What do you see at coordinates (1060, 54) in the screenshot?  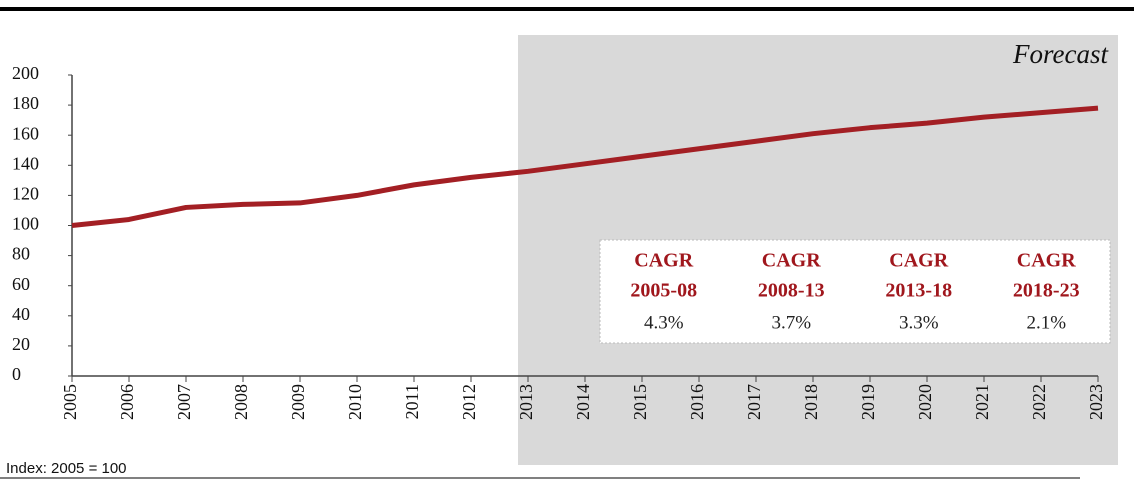 I see `forecast-label: Forecast` at bounding box center [1060, 54].